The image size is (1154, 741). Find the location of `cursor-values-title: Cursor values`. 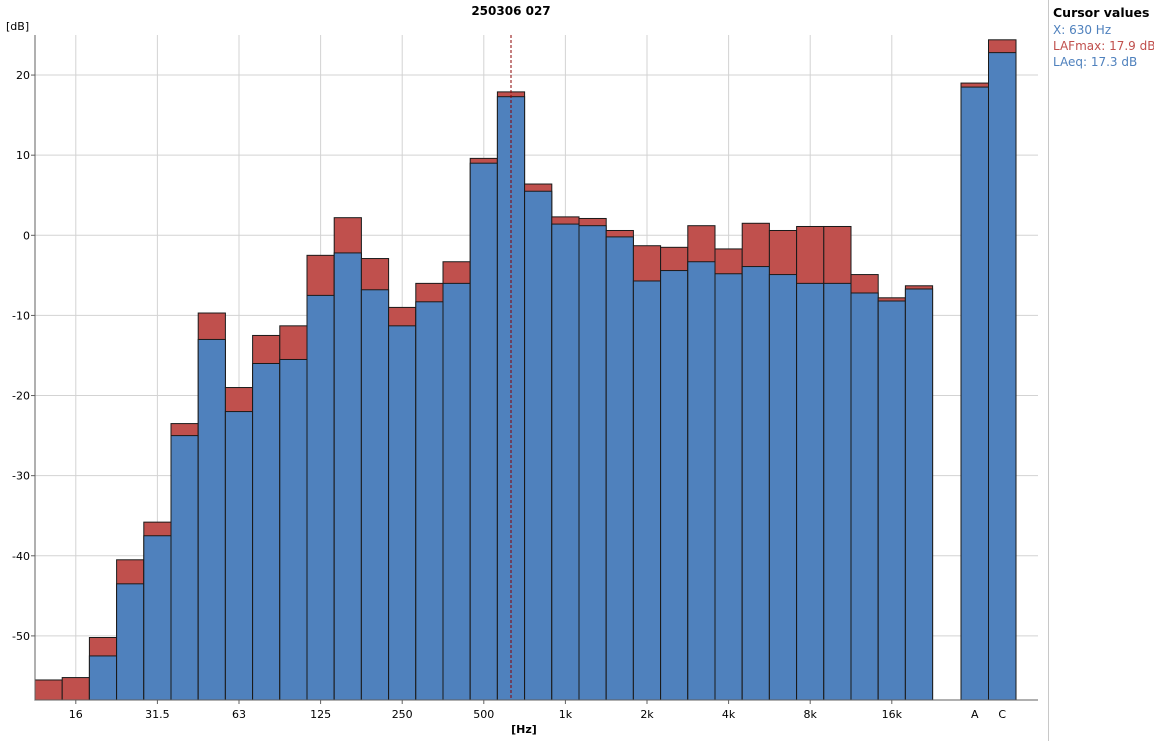

cursor-values-title: Cursor values is located at coordinates (1101, 12).